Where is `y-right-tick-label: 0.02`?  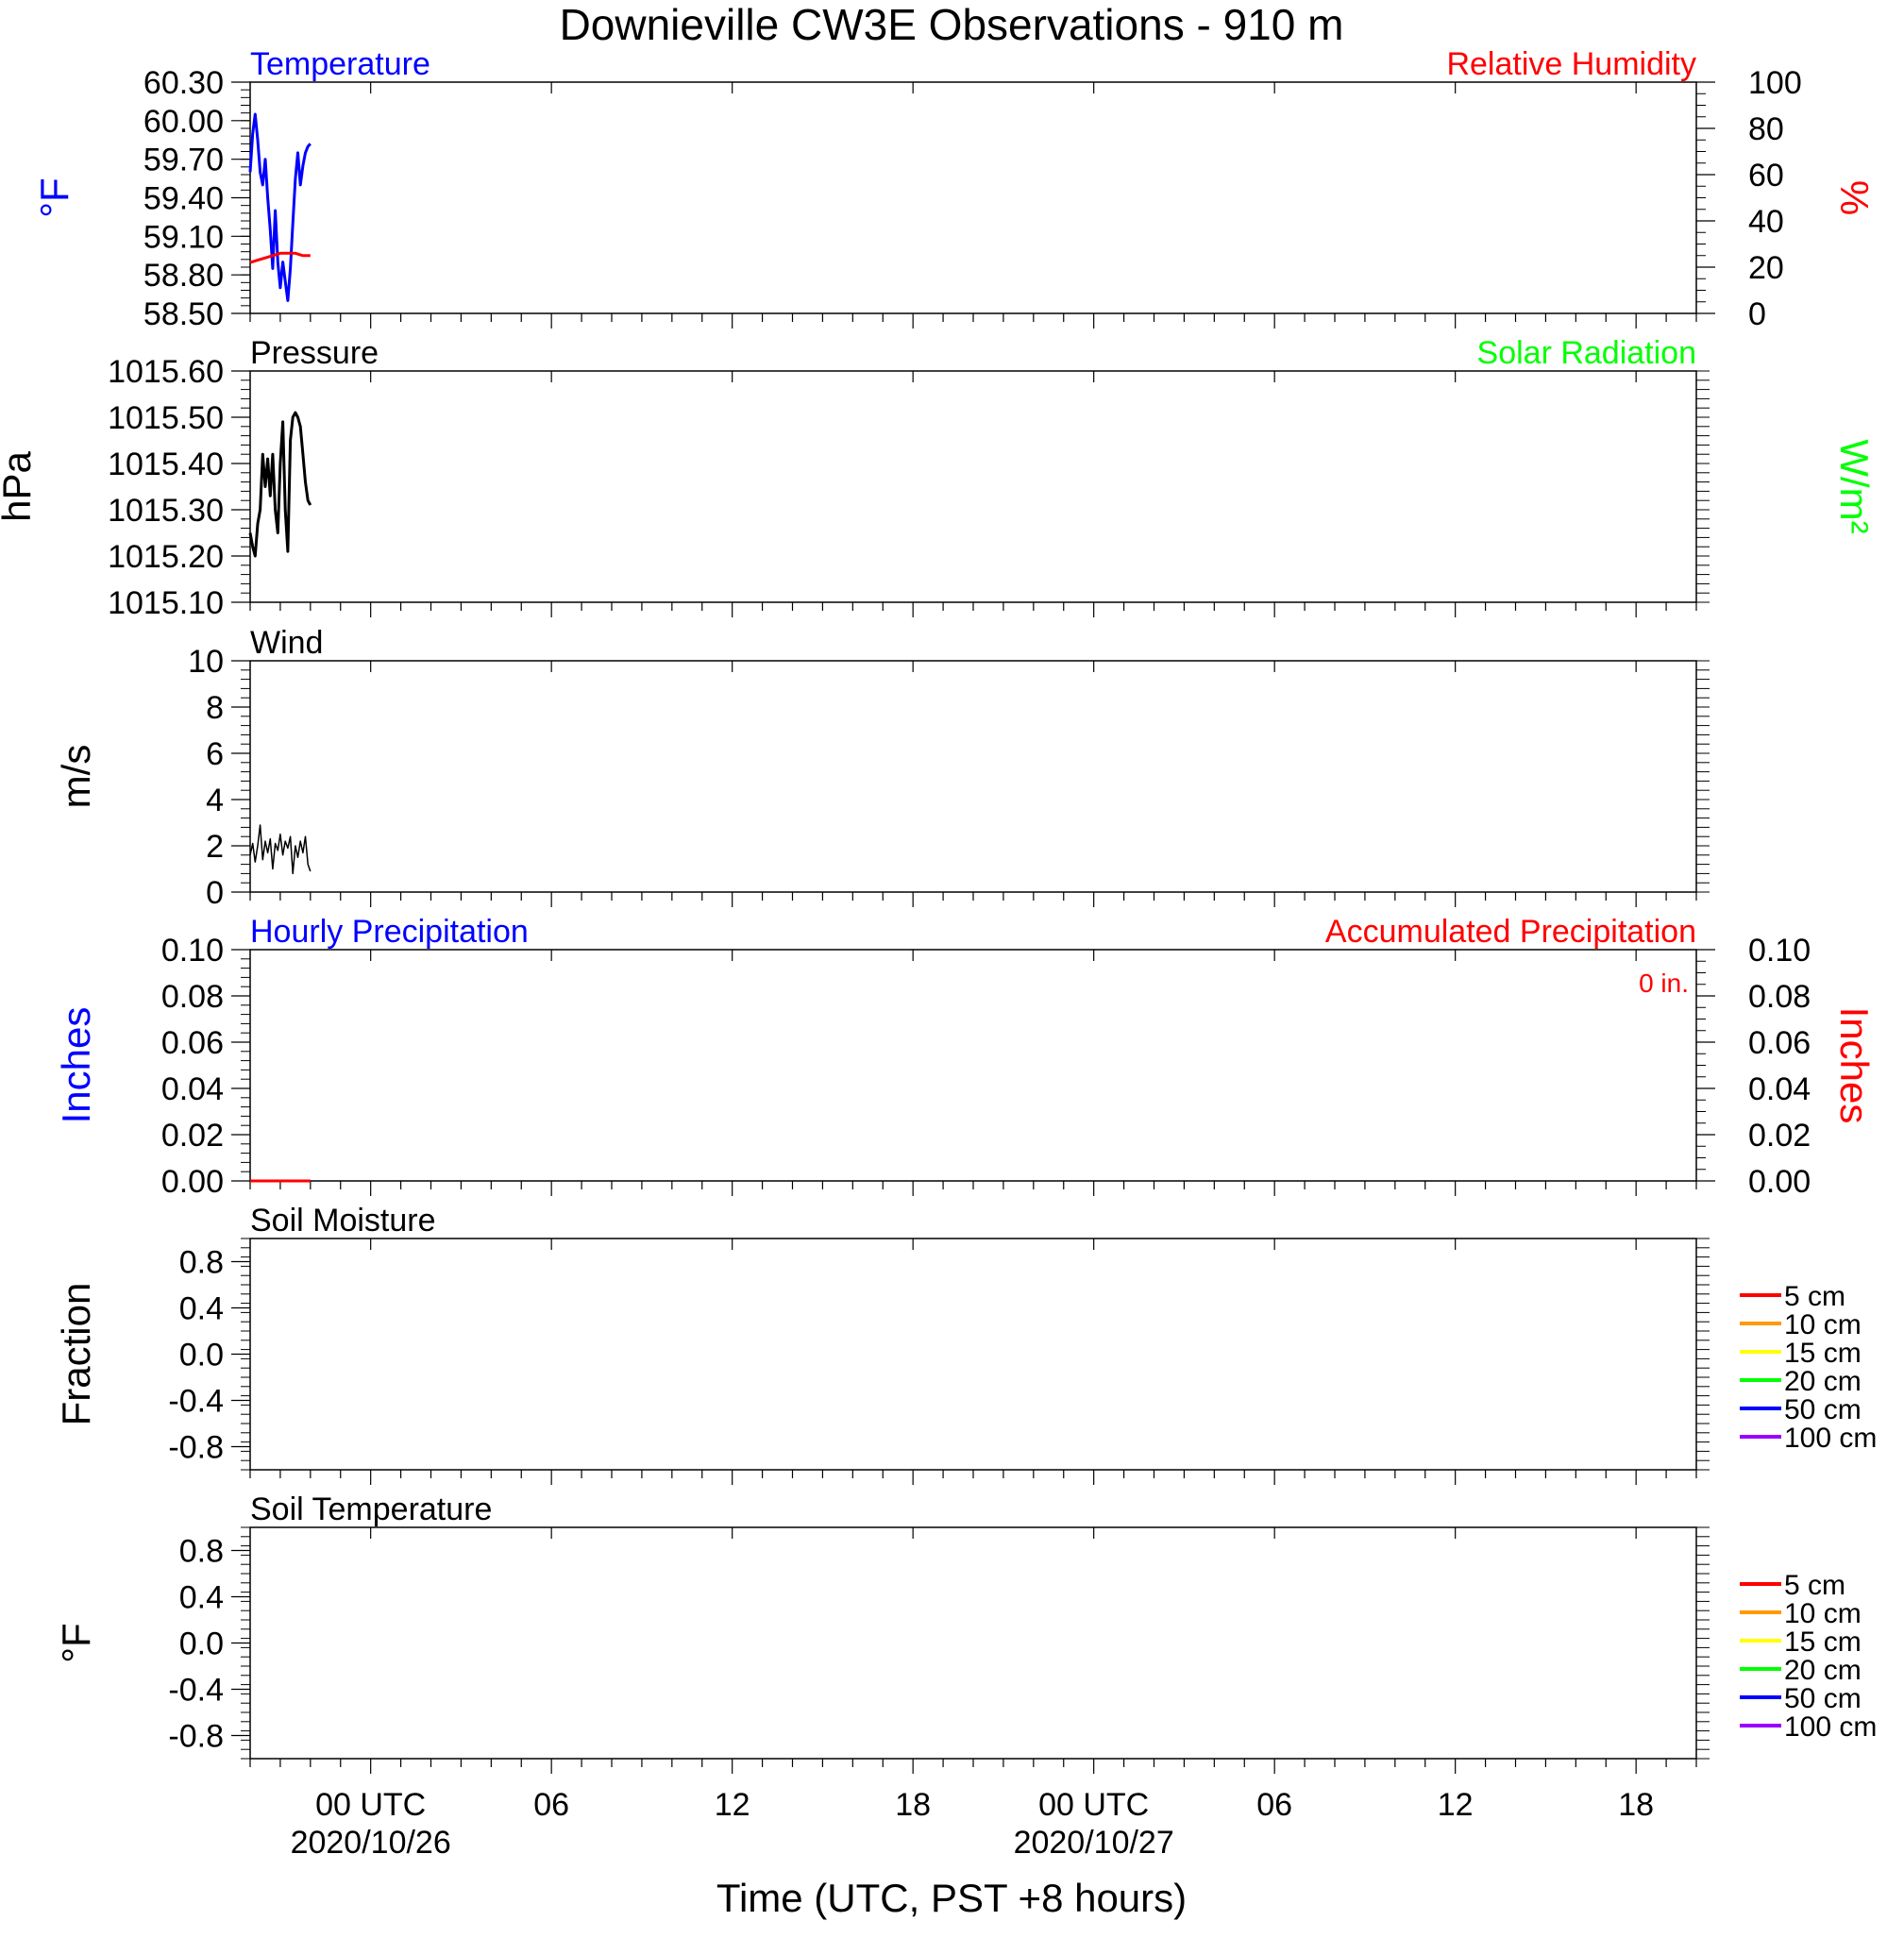 y-right-tick-label: 0.02 is located at coordinates (1779, 1136).